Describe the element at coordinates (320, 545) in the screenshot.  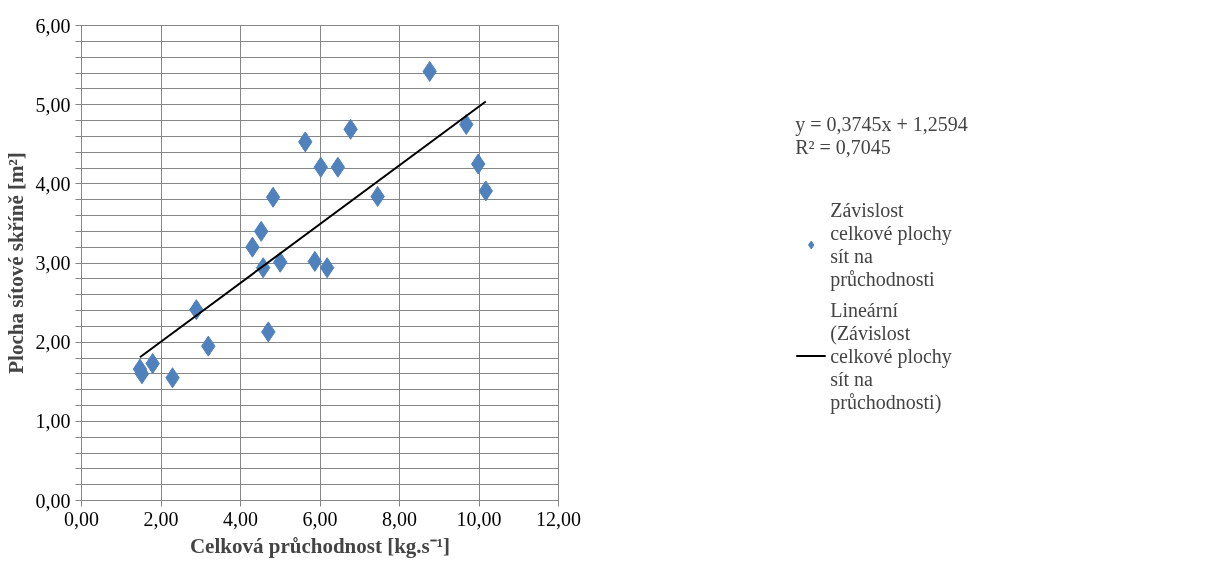
I see `x-axis-title: Celková průchodnost [kg.s⁻¹]` at that location.